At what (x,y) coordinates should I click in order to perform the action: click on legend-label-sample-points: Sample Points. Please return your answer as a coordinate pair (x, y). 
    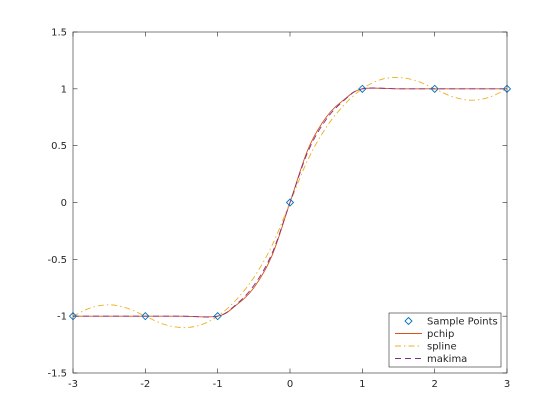
    Looking at the image, I should click on (462, 322).